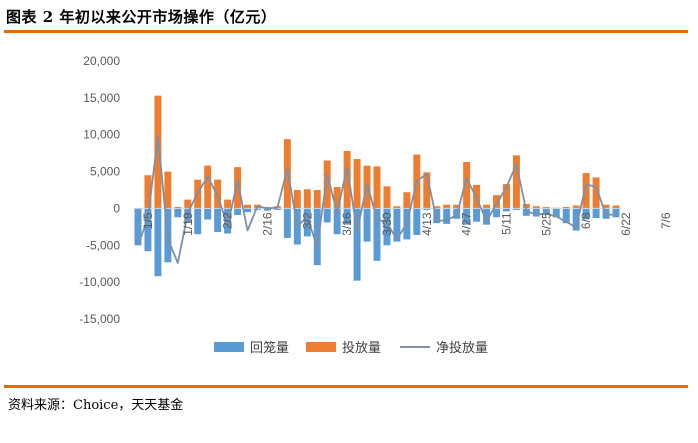  Describe the element at coordinates (361, 348) in the screenshot. I see `legend-label-inject: 投放量` at that location.